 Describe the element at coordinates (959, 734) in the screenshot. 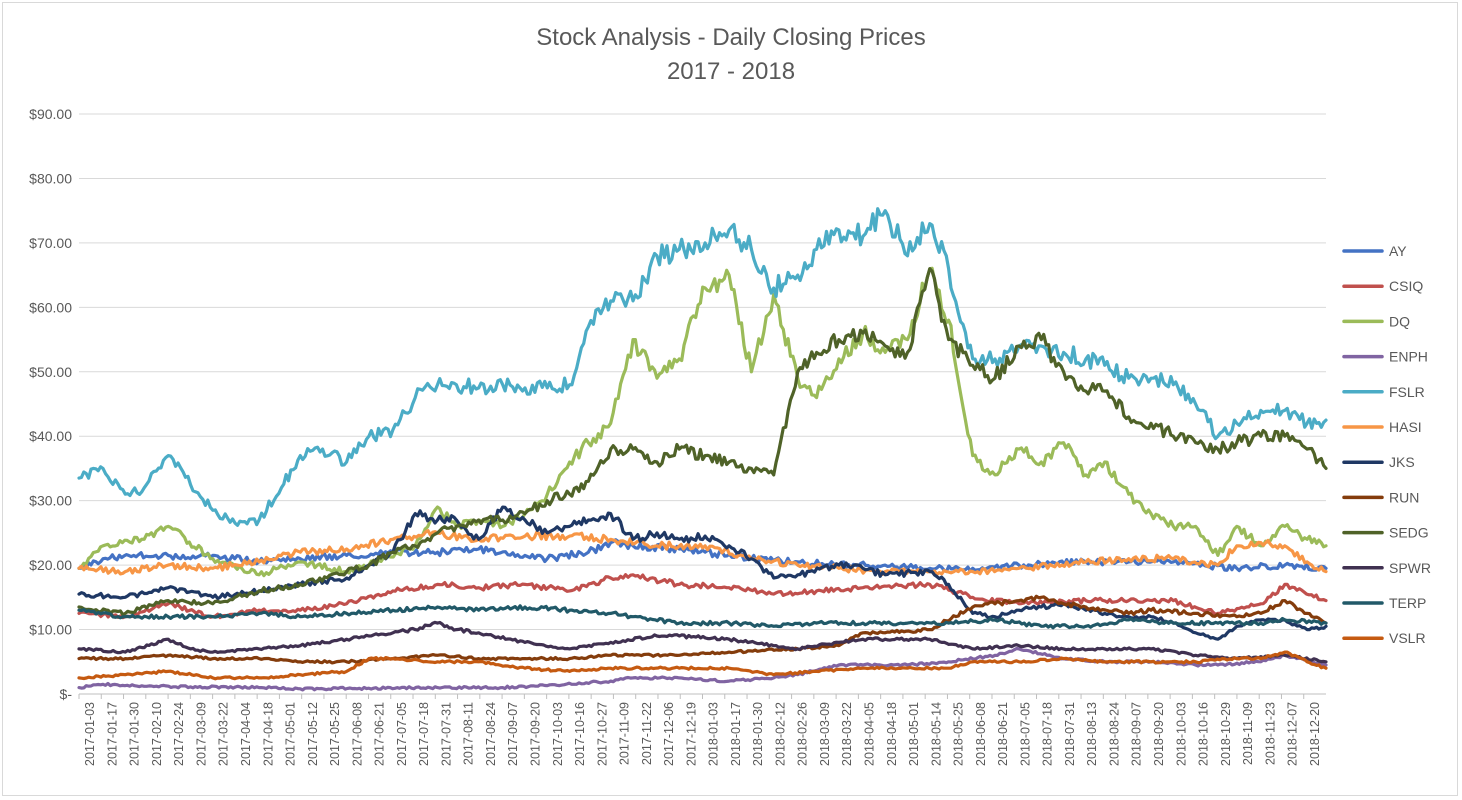

I see `x-tick-label: 2018-05-25` at that location.